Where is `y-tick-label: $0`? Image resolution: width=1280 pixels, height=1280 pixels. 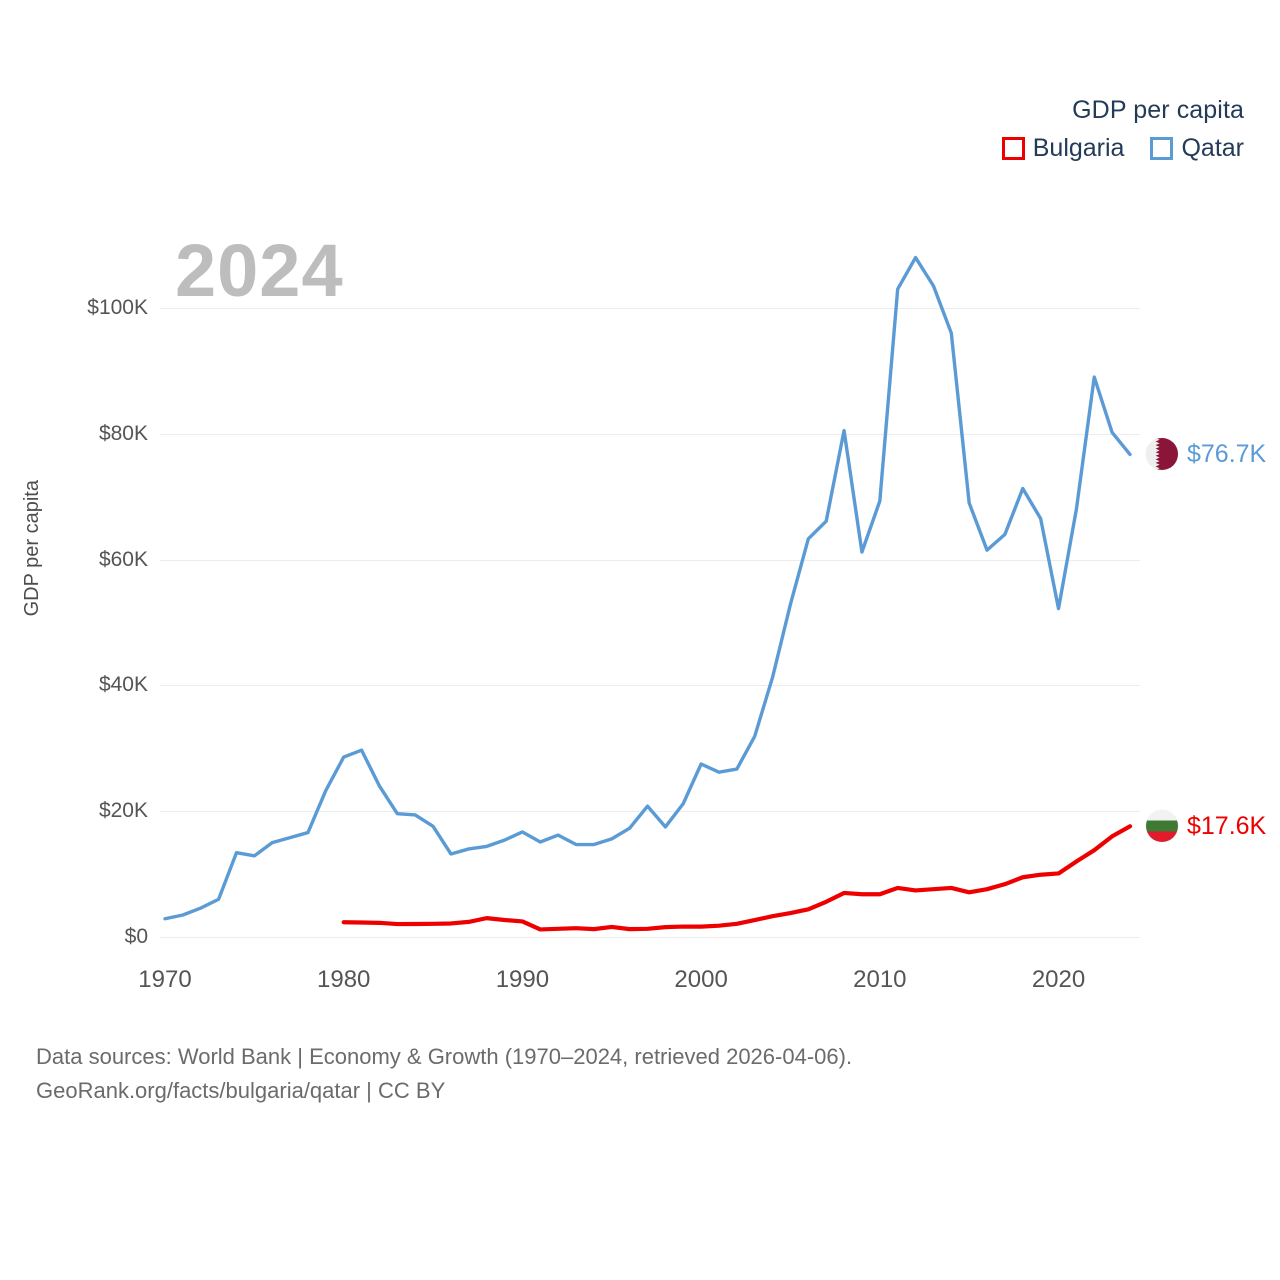 y-tick-label: $0 is located at coordinates (136, 936).